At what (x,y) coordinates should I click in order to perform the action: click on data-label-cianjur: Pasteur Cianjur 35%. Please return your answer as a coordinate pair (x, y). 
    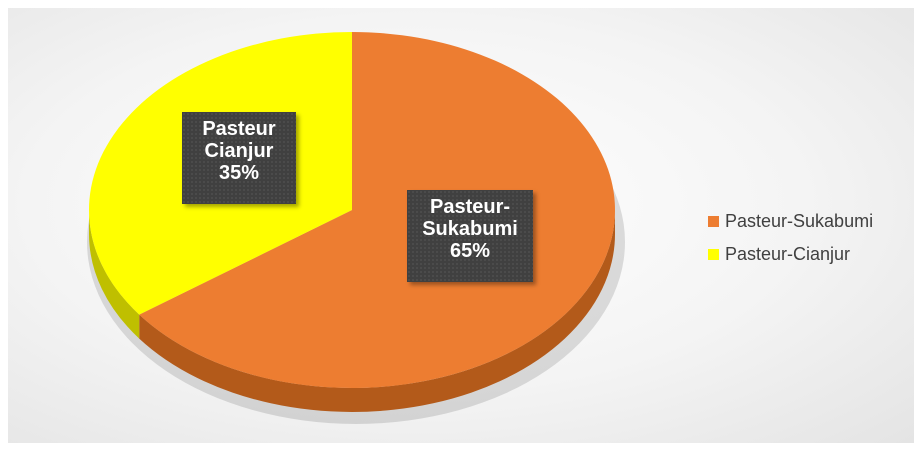
    Looking at the image, I should click on (239, 158).